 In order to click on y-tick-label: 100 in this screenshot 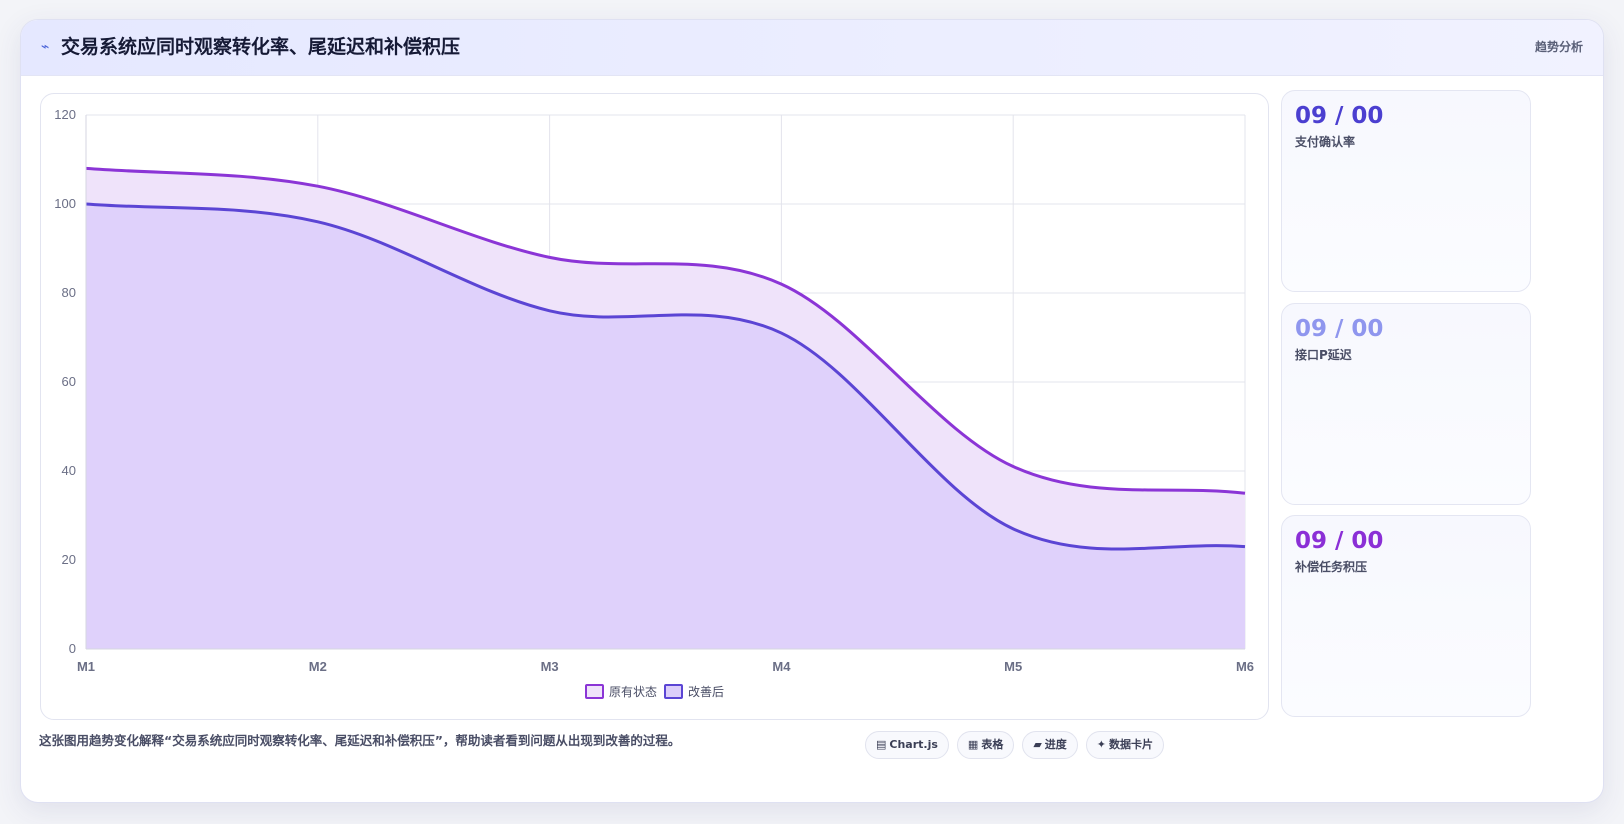, I will do `click(65, 203)`.